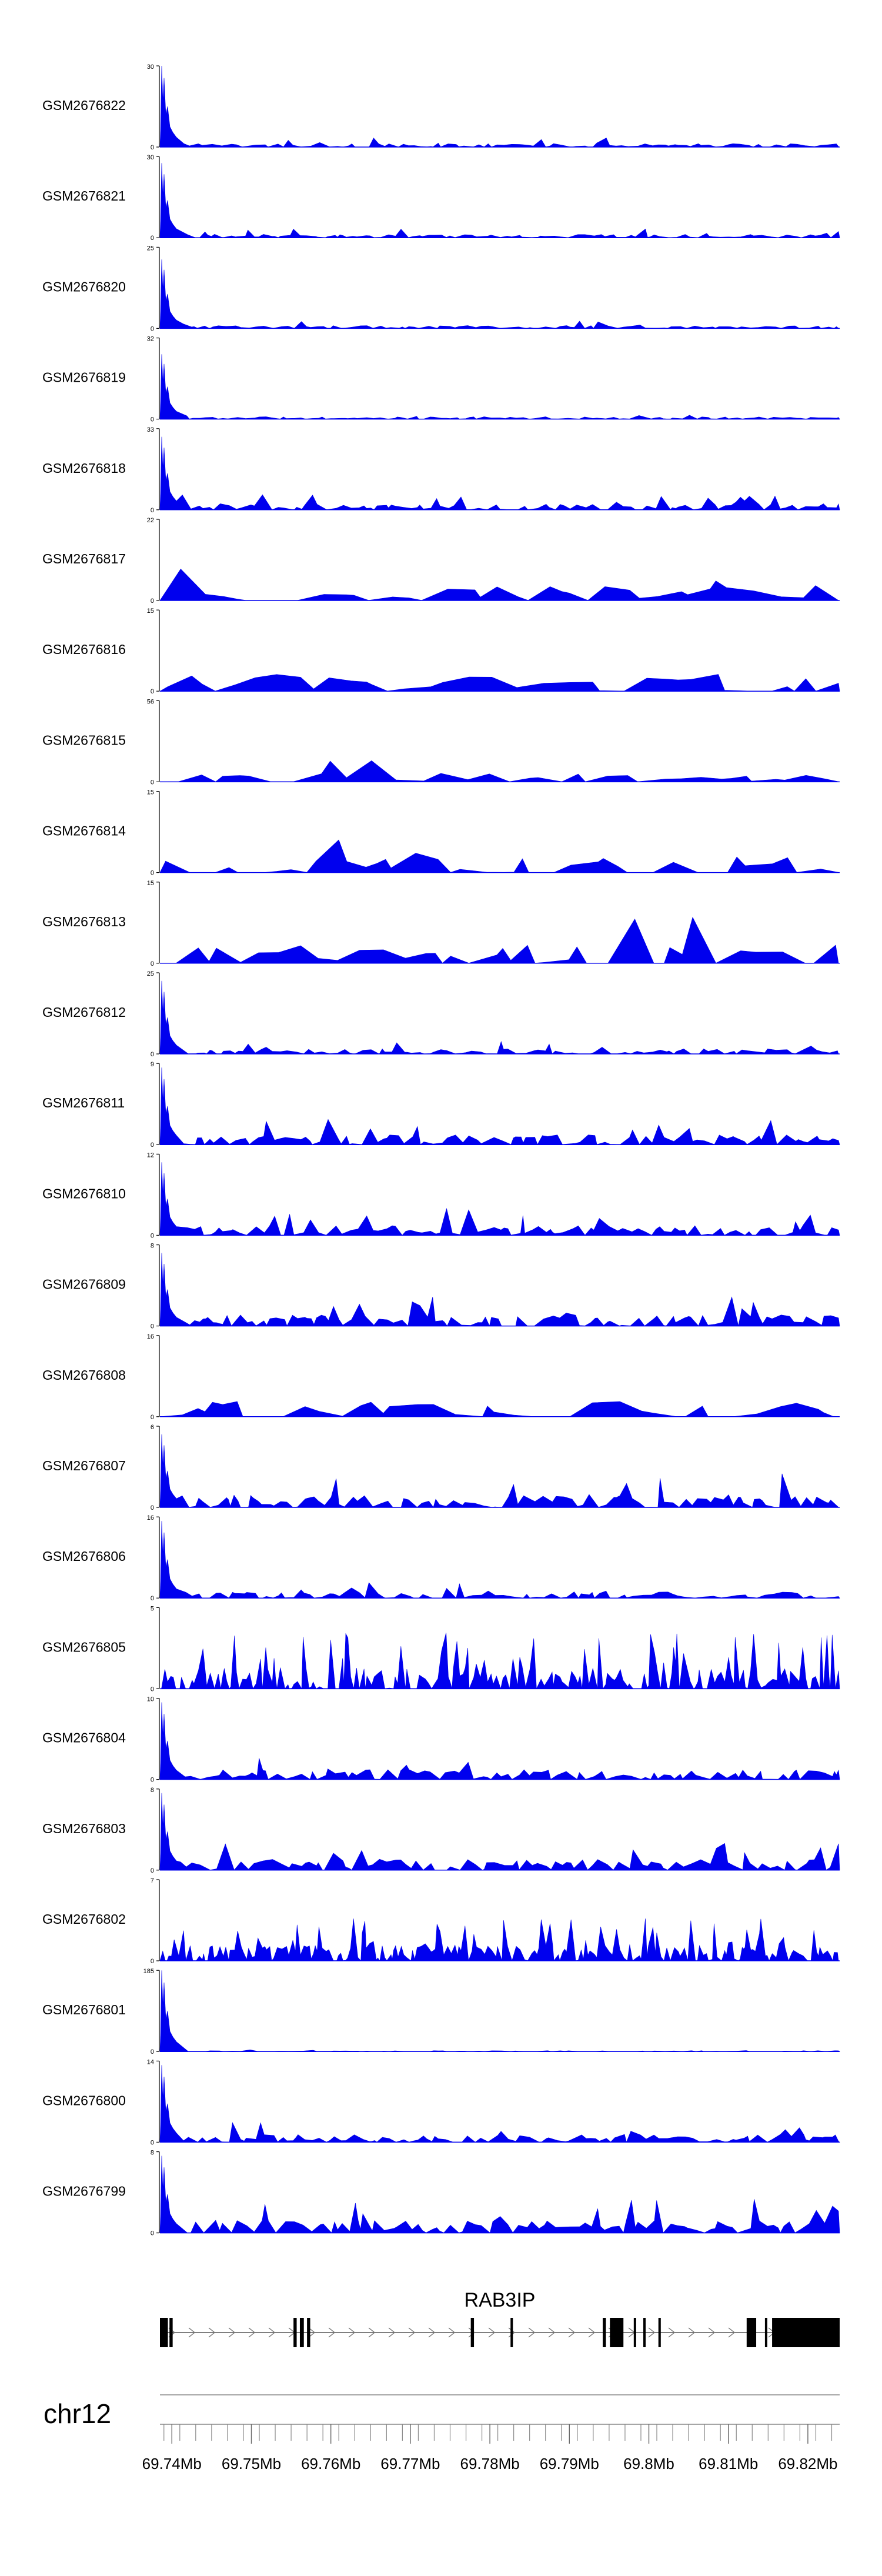  Describe the element at coordinates (84, 1828) in the screenshot. I see `track-name-label: GSM2676803` at that location.